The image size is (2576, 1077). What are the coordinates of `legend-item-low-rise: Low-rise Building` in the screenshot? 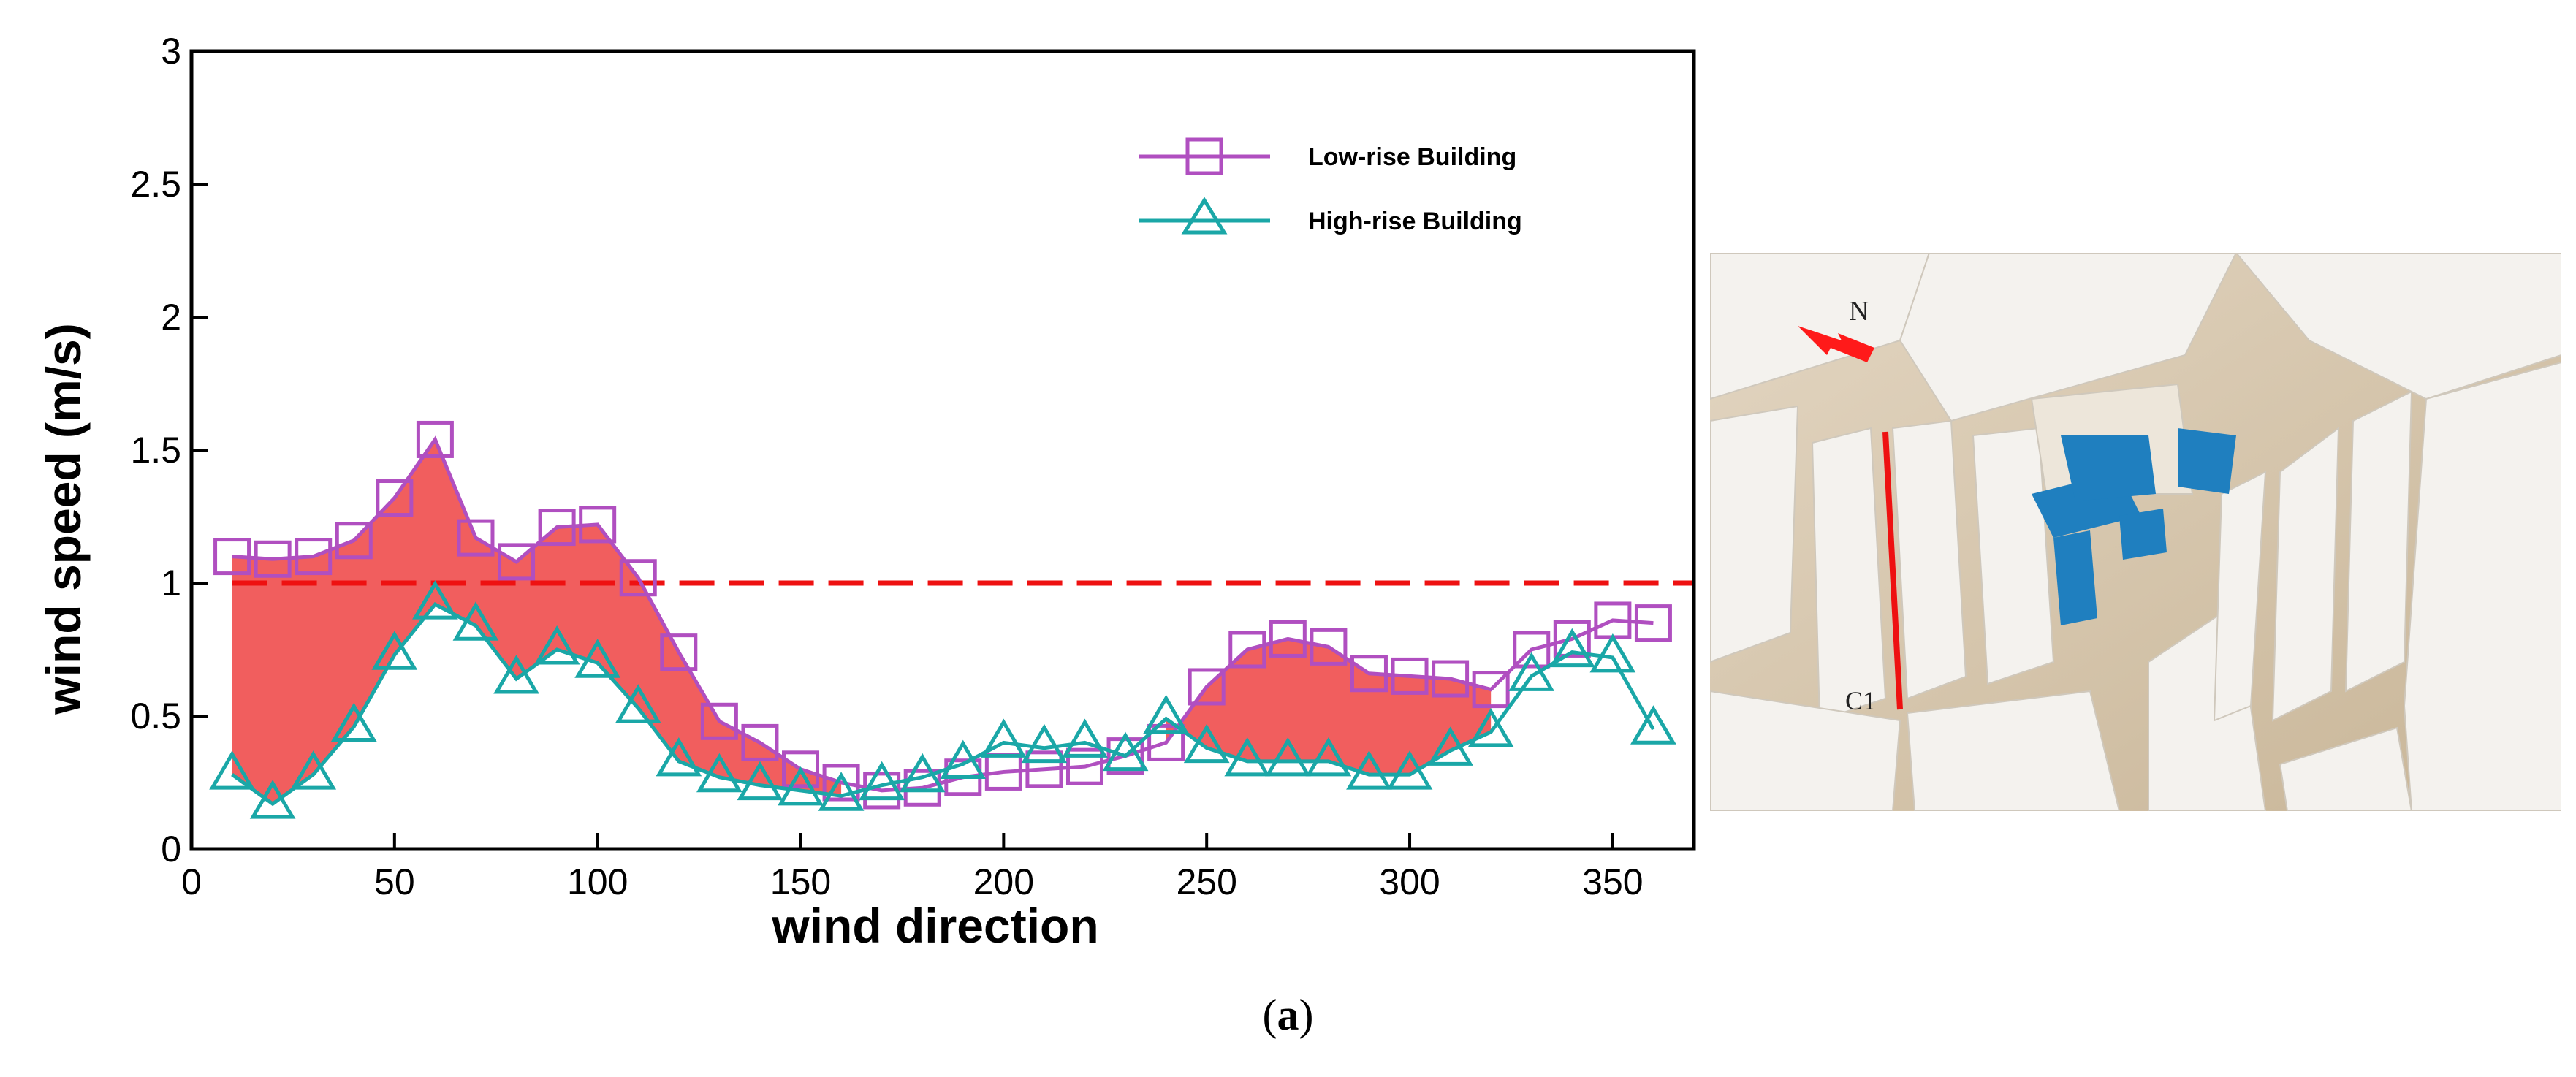 It's located at (1328, 156).